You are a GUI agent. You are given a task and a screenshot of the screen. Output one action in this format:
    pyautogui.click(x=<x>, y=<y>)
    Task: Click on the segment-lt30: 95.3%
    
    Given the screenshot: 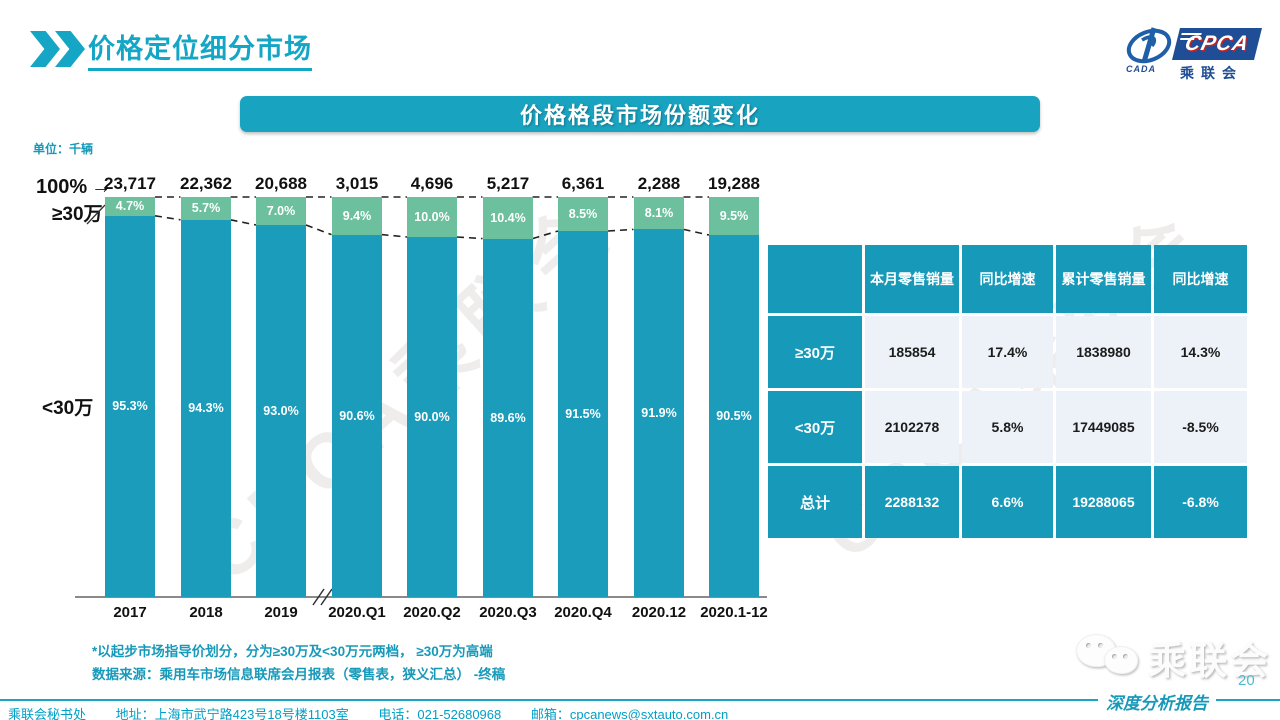 What is the action you would take?
    pyautogui.click(x=130, y=406)
    